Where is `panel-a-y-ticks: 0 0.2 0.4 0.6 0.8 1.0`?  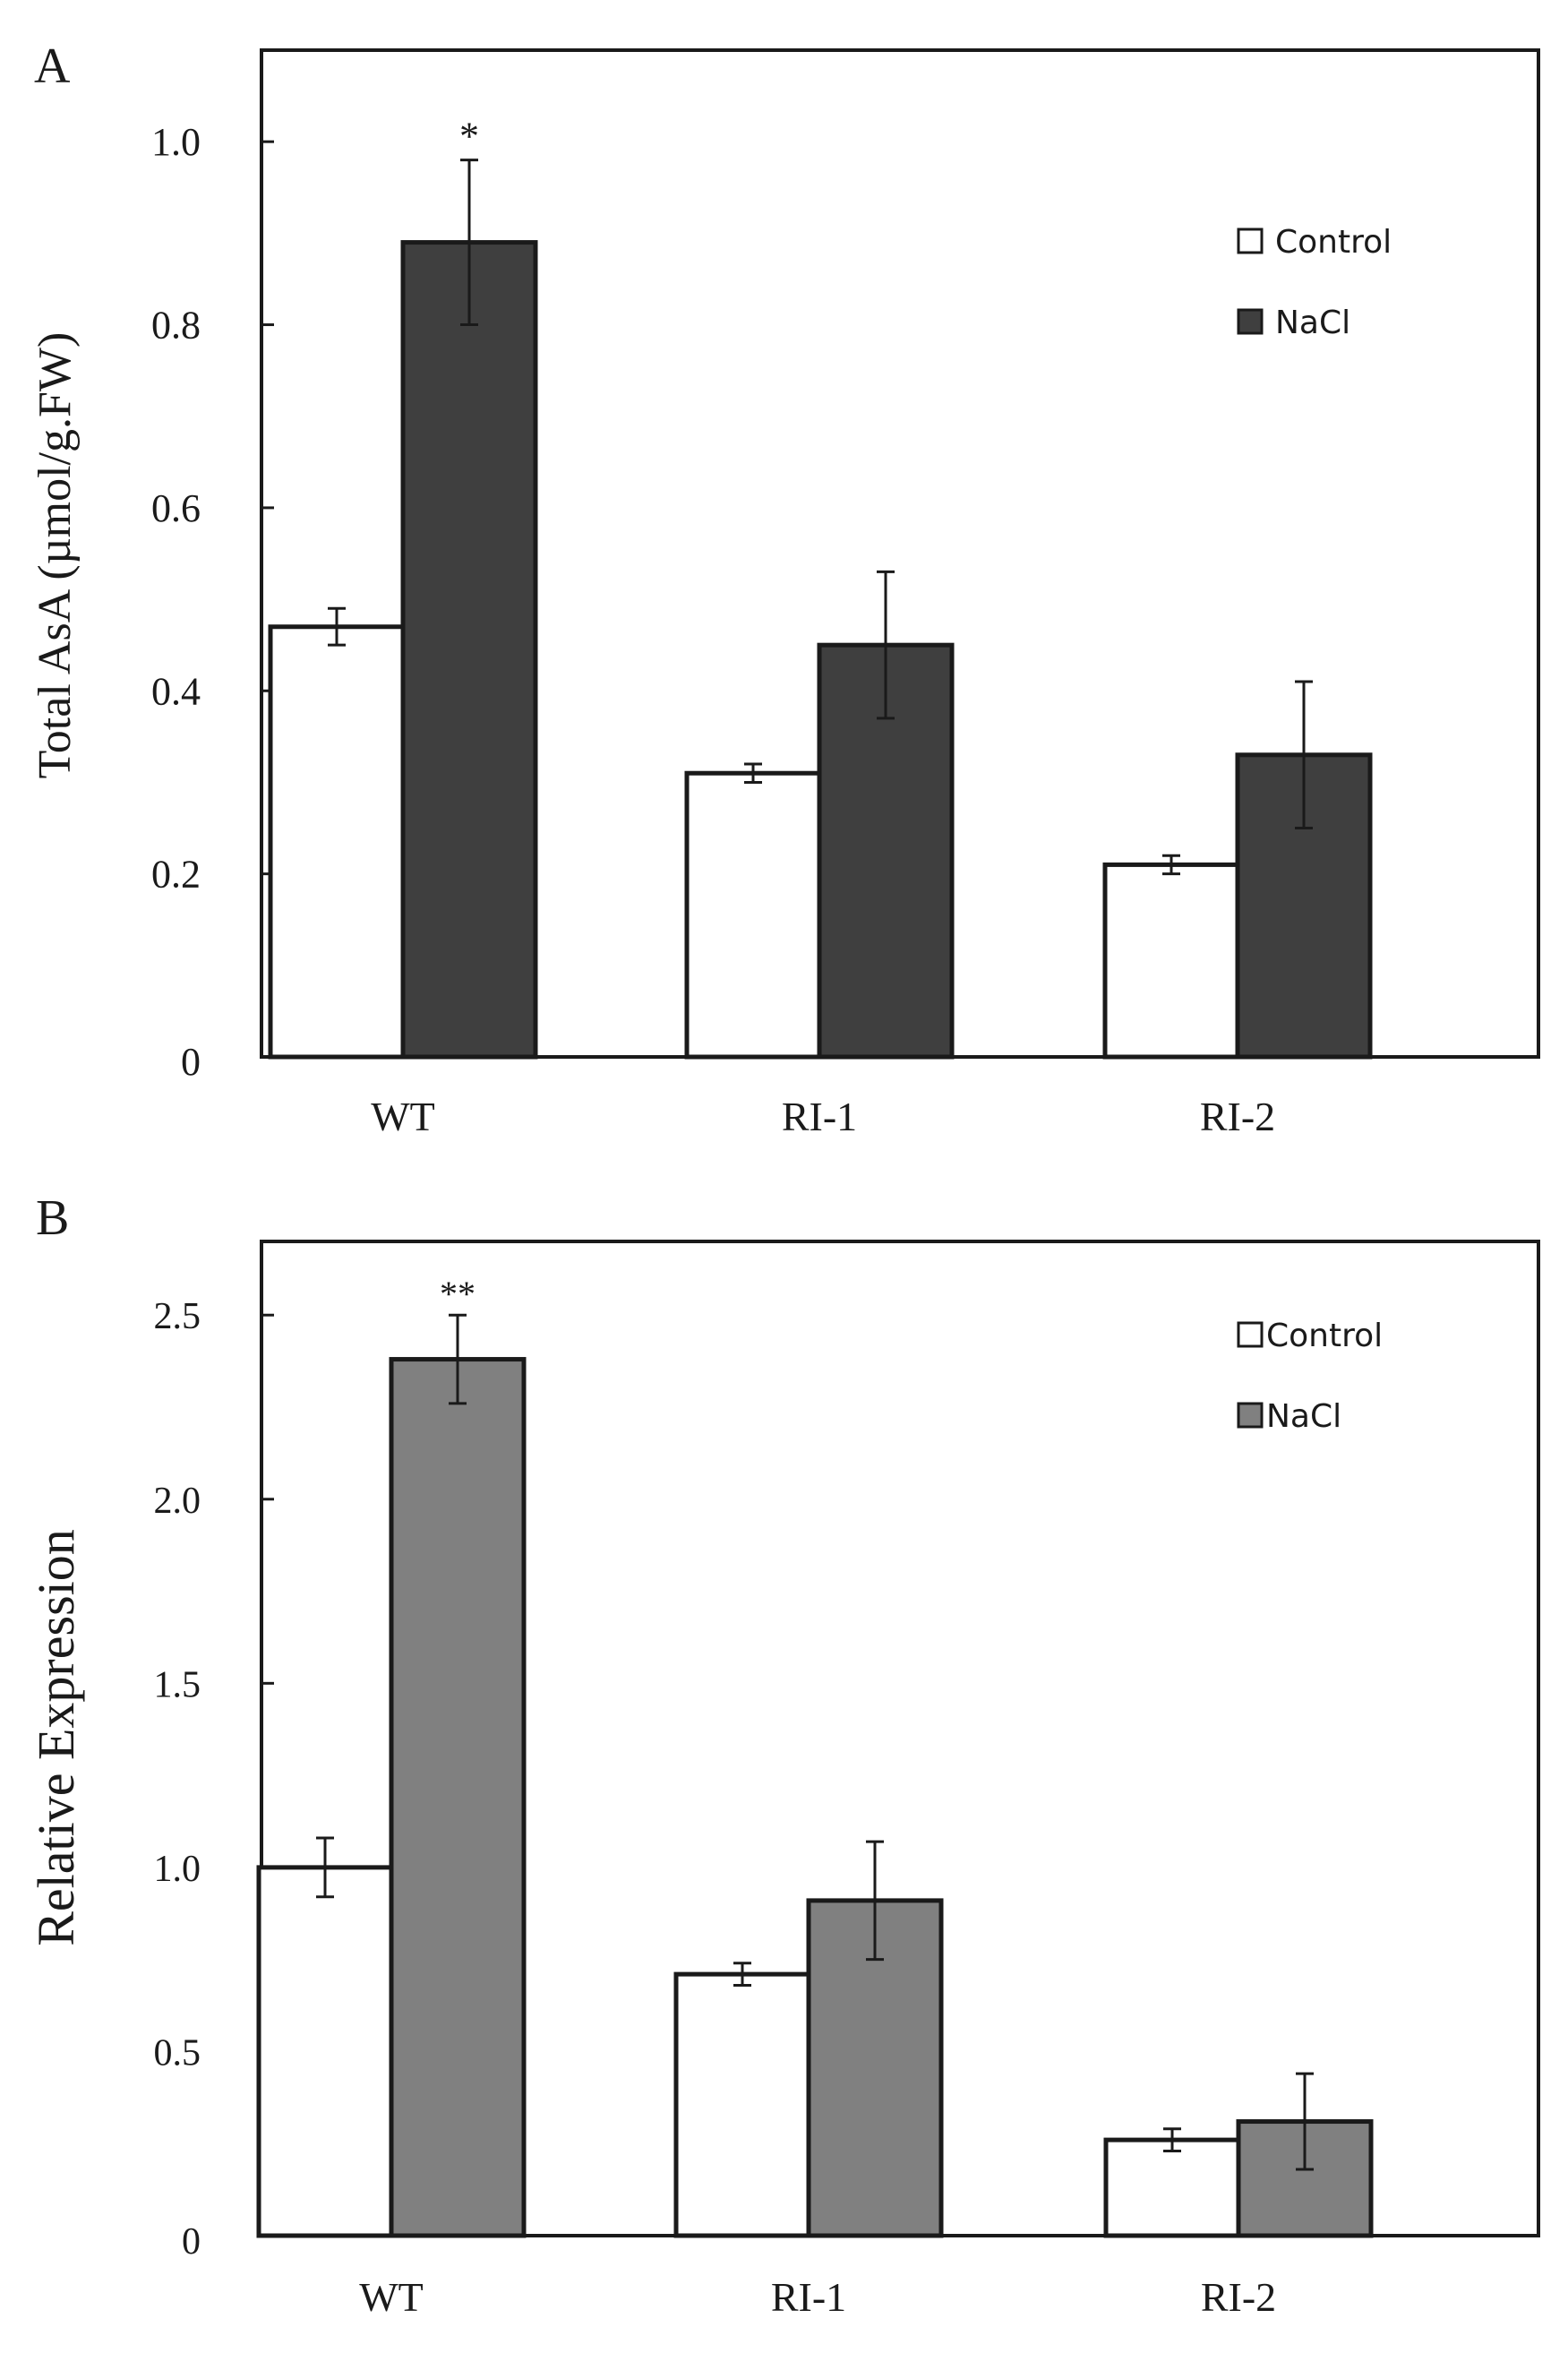 panel-a-y-ticks: 0 0.2 0.4 0.6 0.8 1.0 is located at coordinates (212, 602).